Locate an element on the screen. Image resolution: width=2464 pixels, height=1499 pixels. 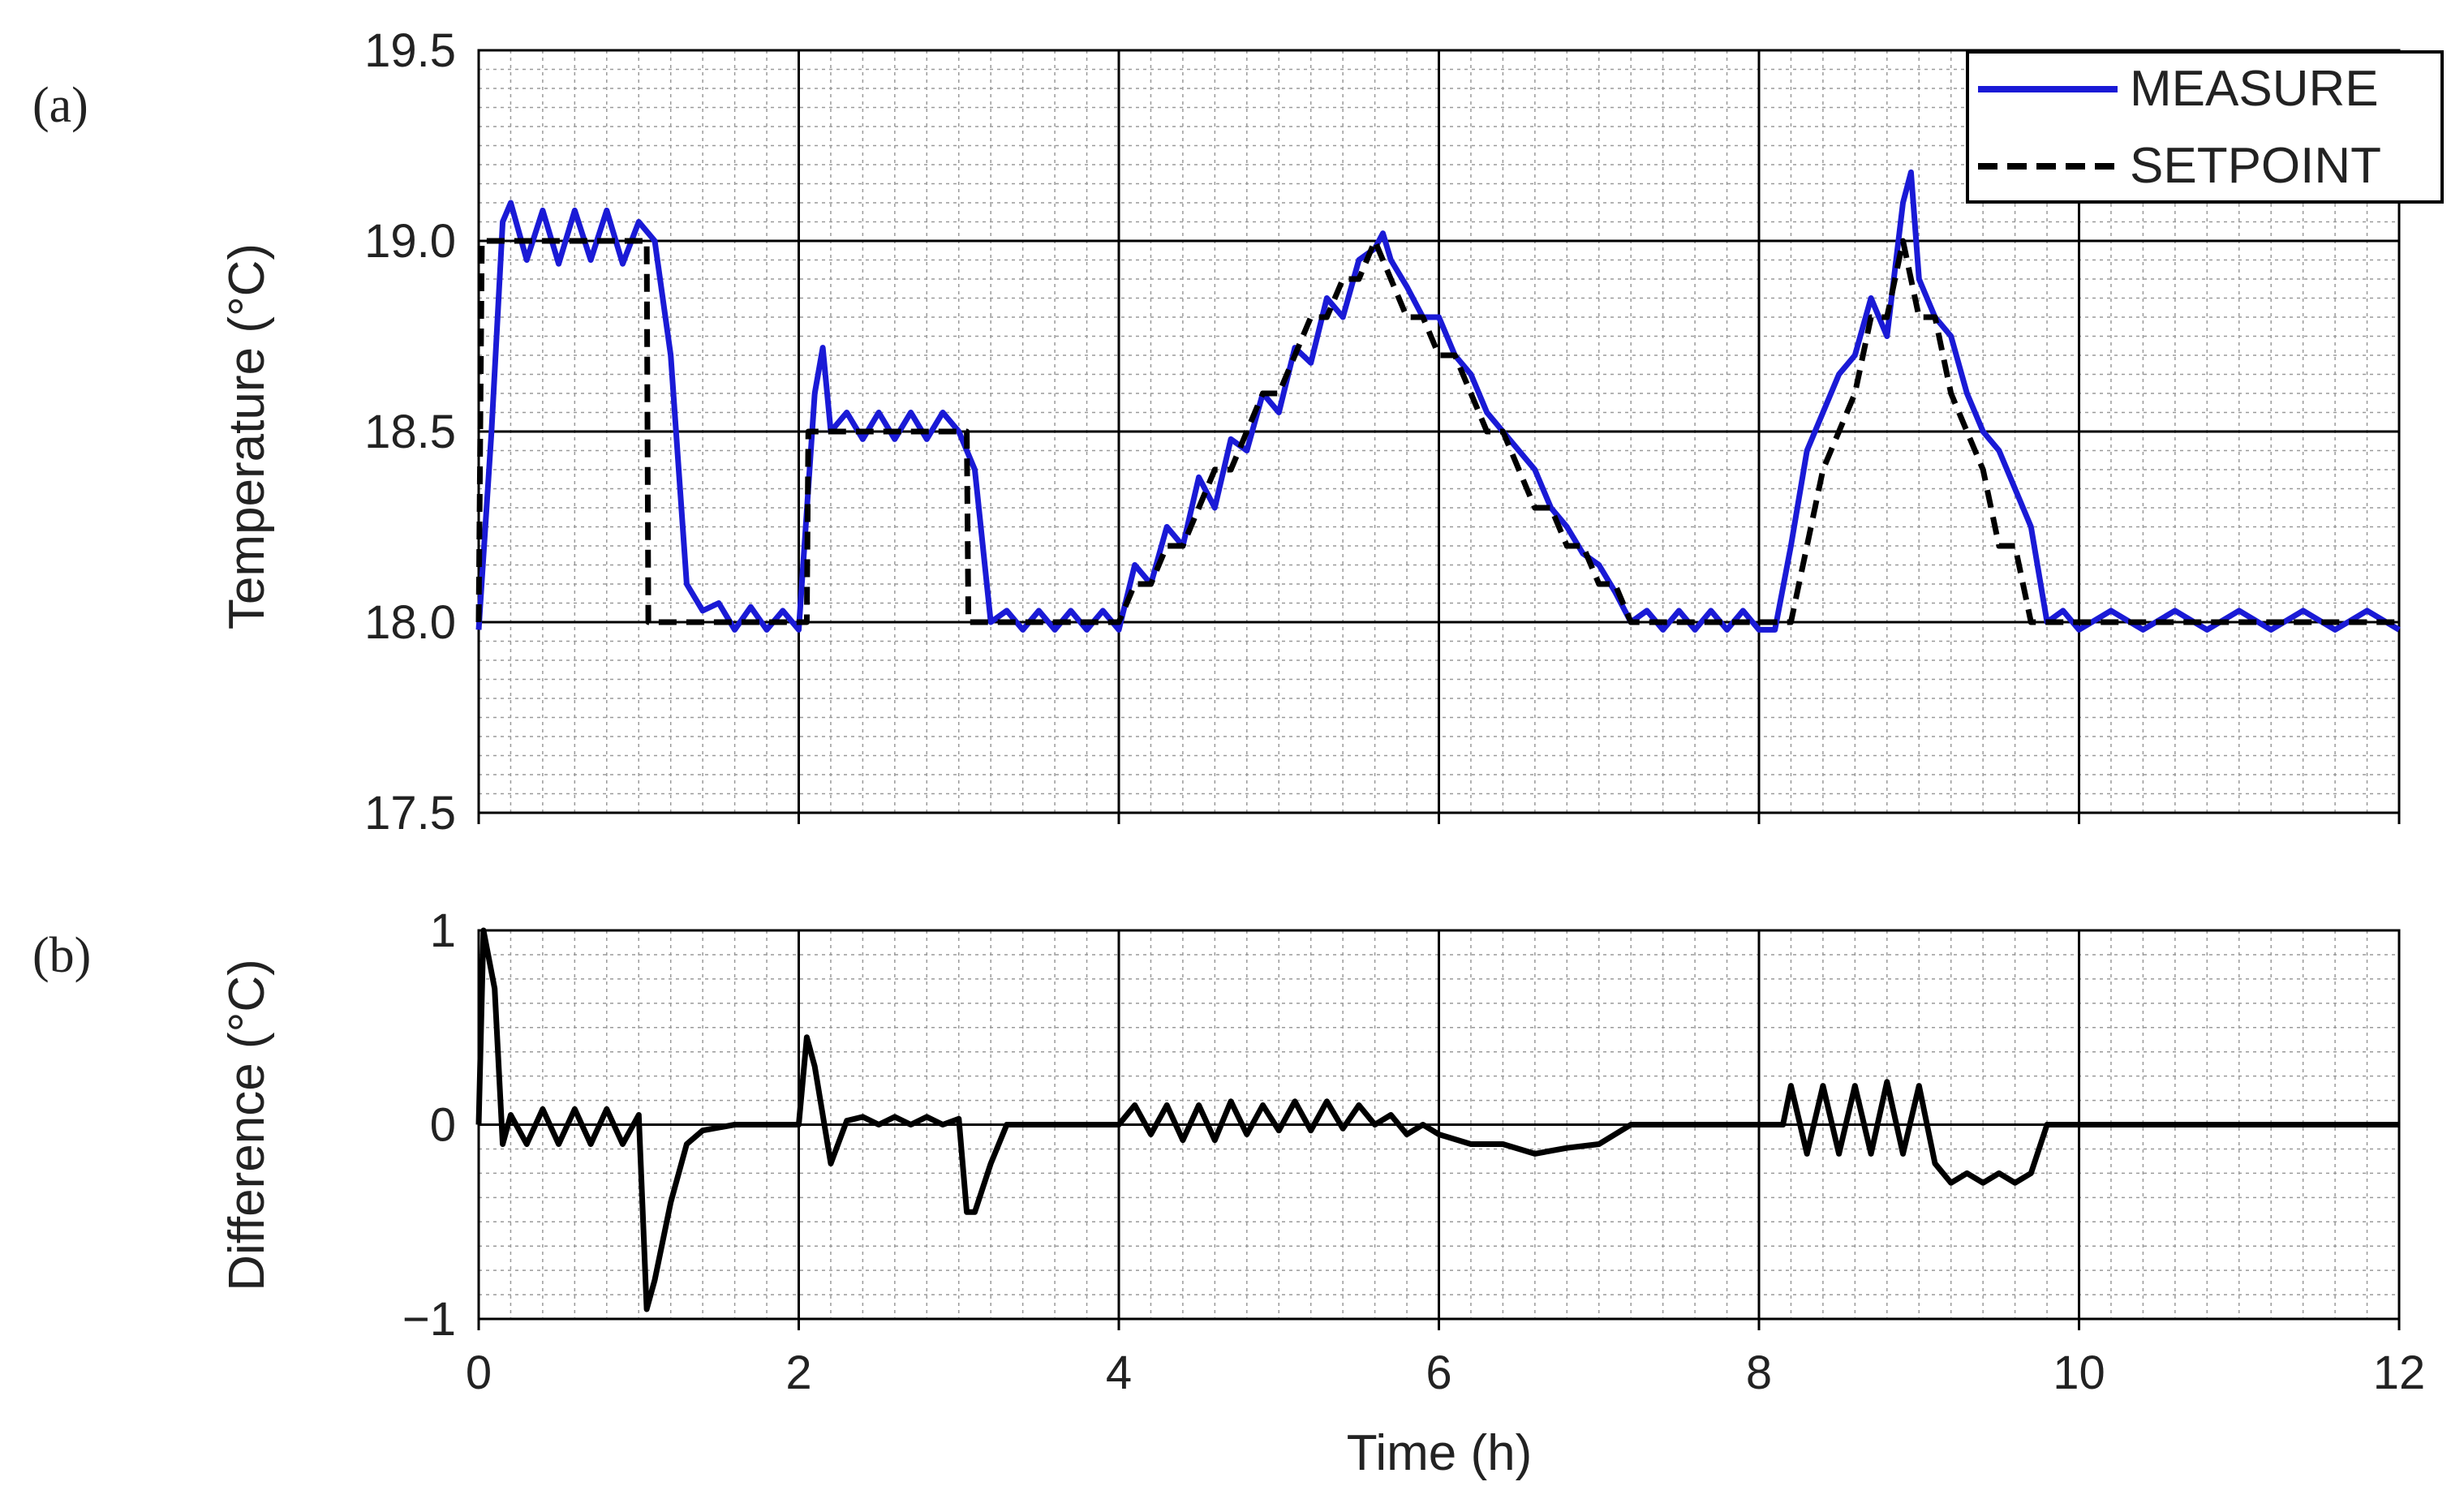
panel-a-y-axis-title: Temperature (°C) is located at coordinates (247, 436).